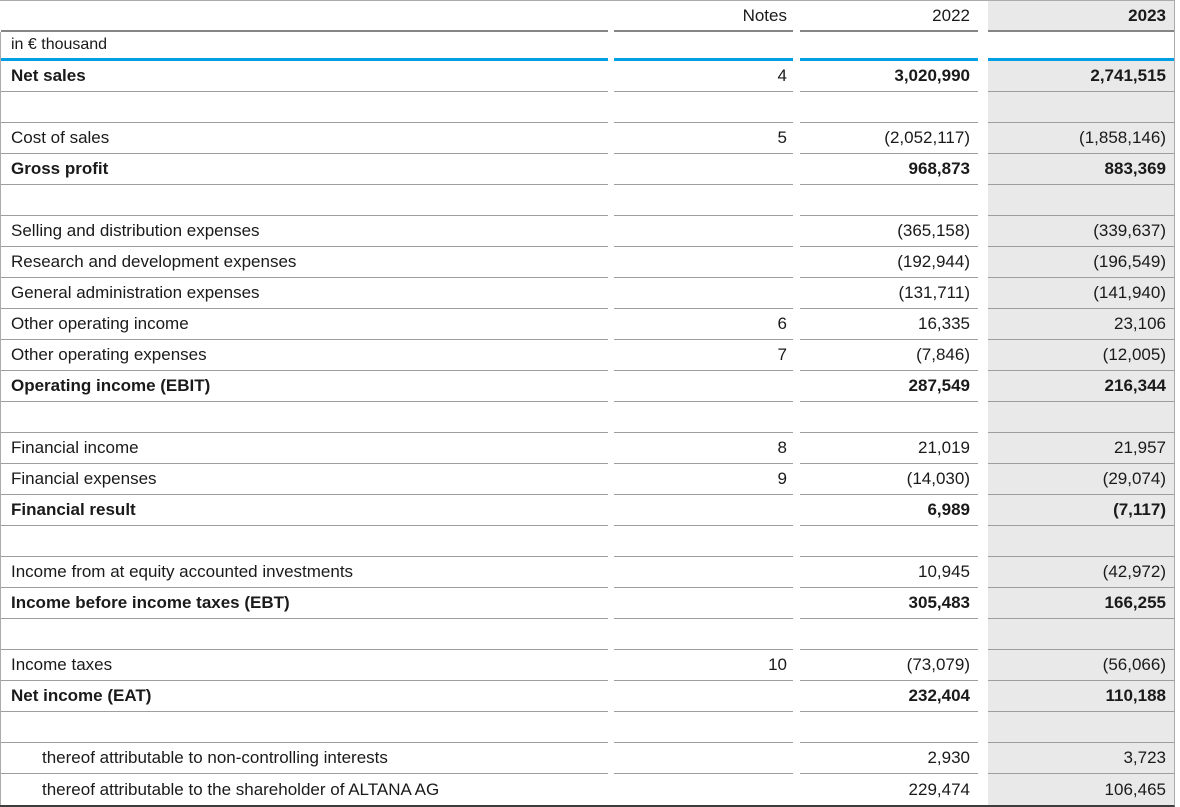 The image size is (1180, 807). I want to click on note-ref: 9, so click(703, 479).